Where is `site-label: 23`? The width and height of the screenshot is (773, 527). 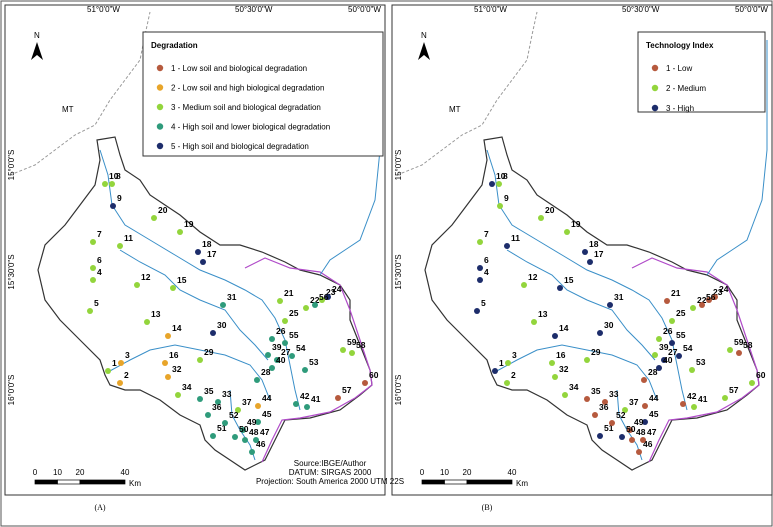 site-label: 23 is located at coordinates (718, 292).